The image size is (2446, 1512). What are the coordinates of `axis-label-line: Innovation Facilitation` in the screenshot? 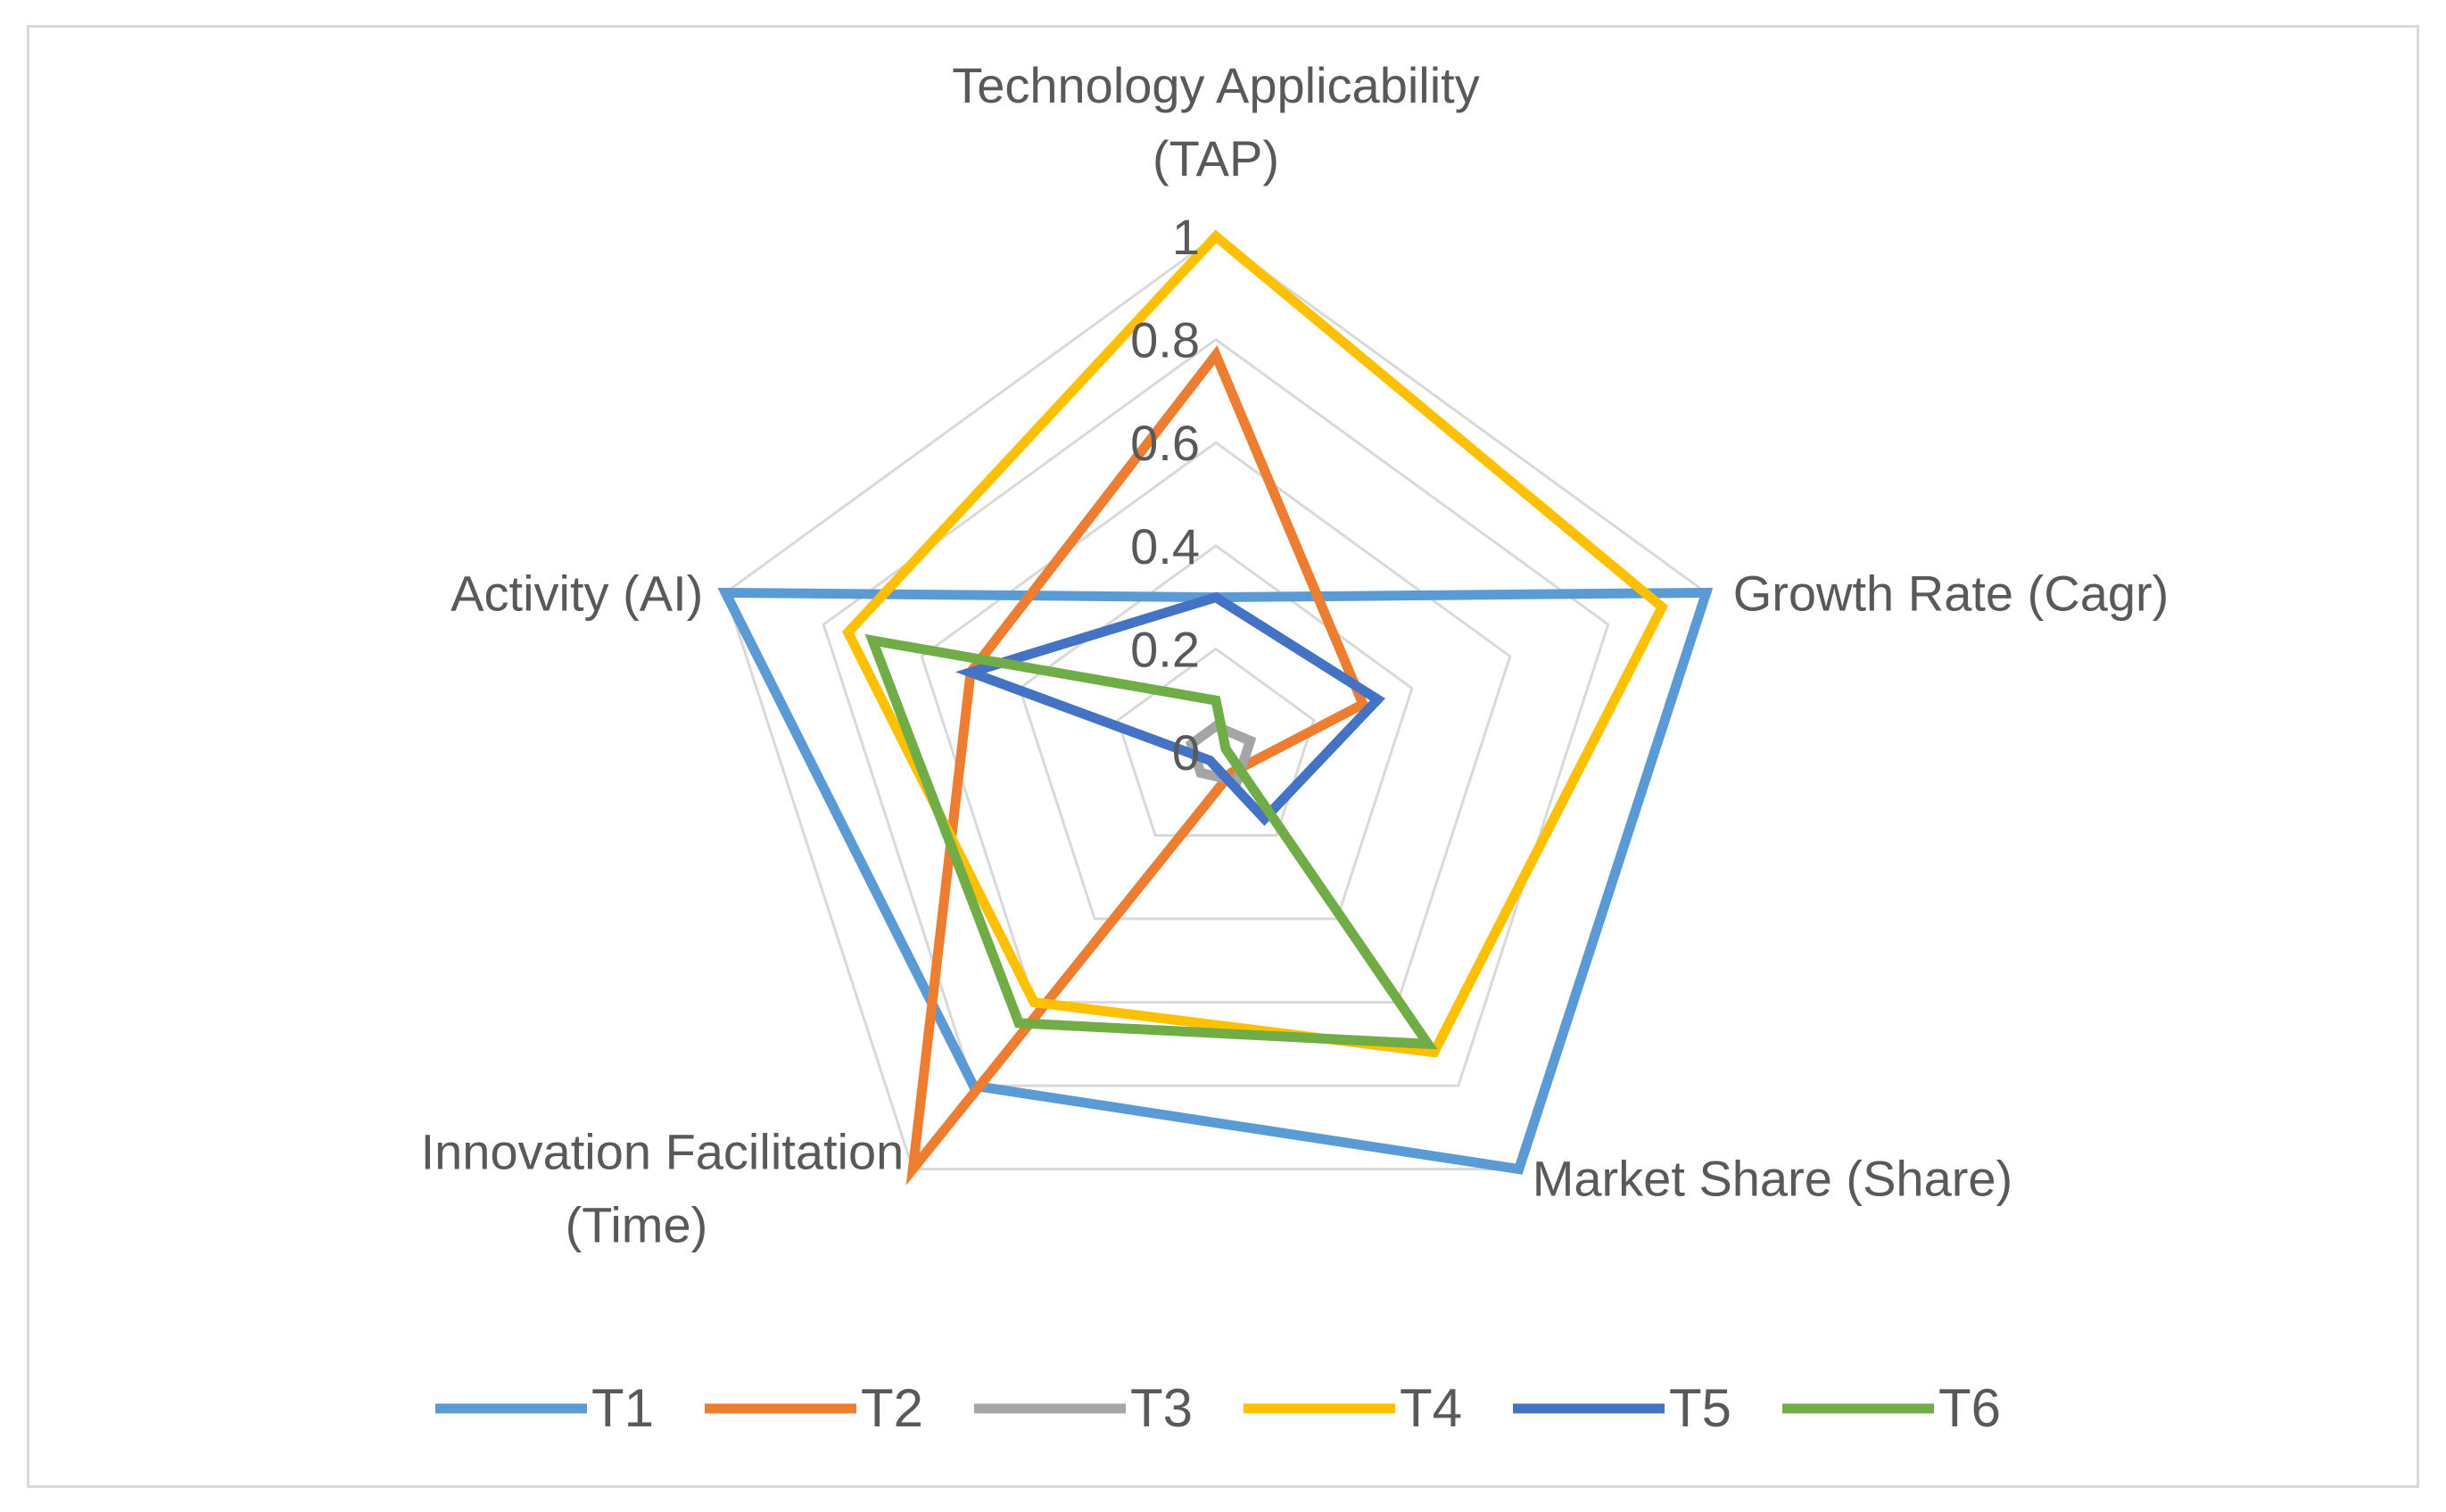 It's located at (663, 1152).